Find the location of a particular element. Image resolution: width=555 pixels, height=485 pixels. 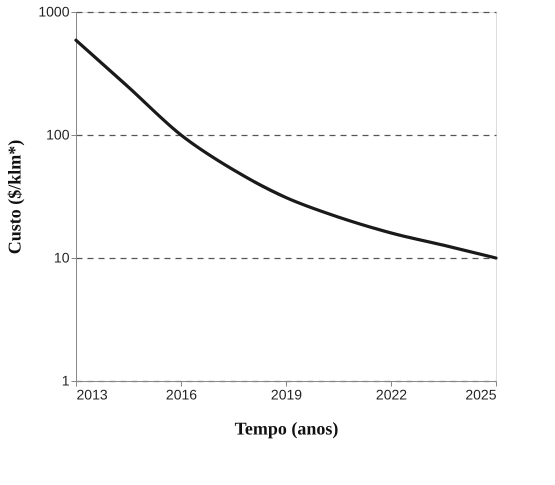

x-tick-label: 2025 is located at coordinates (481, 394).